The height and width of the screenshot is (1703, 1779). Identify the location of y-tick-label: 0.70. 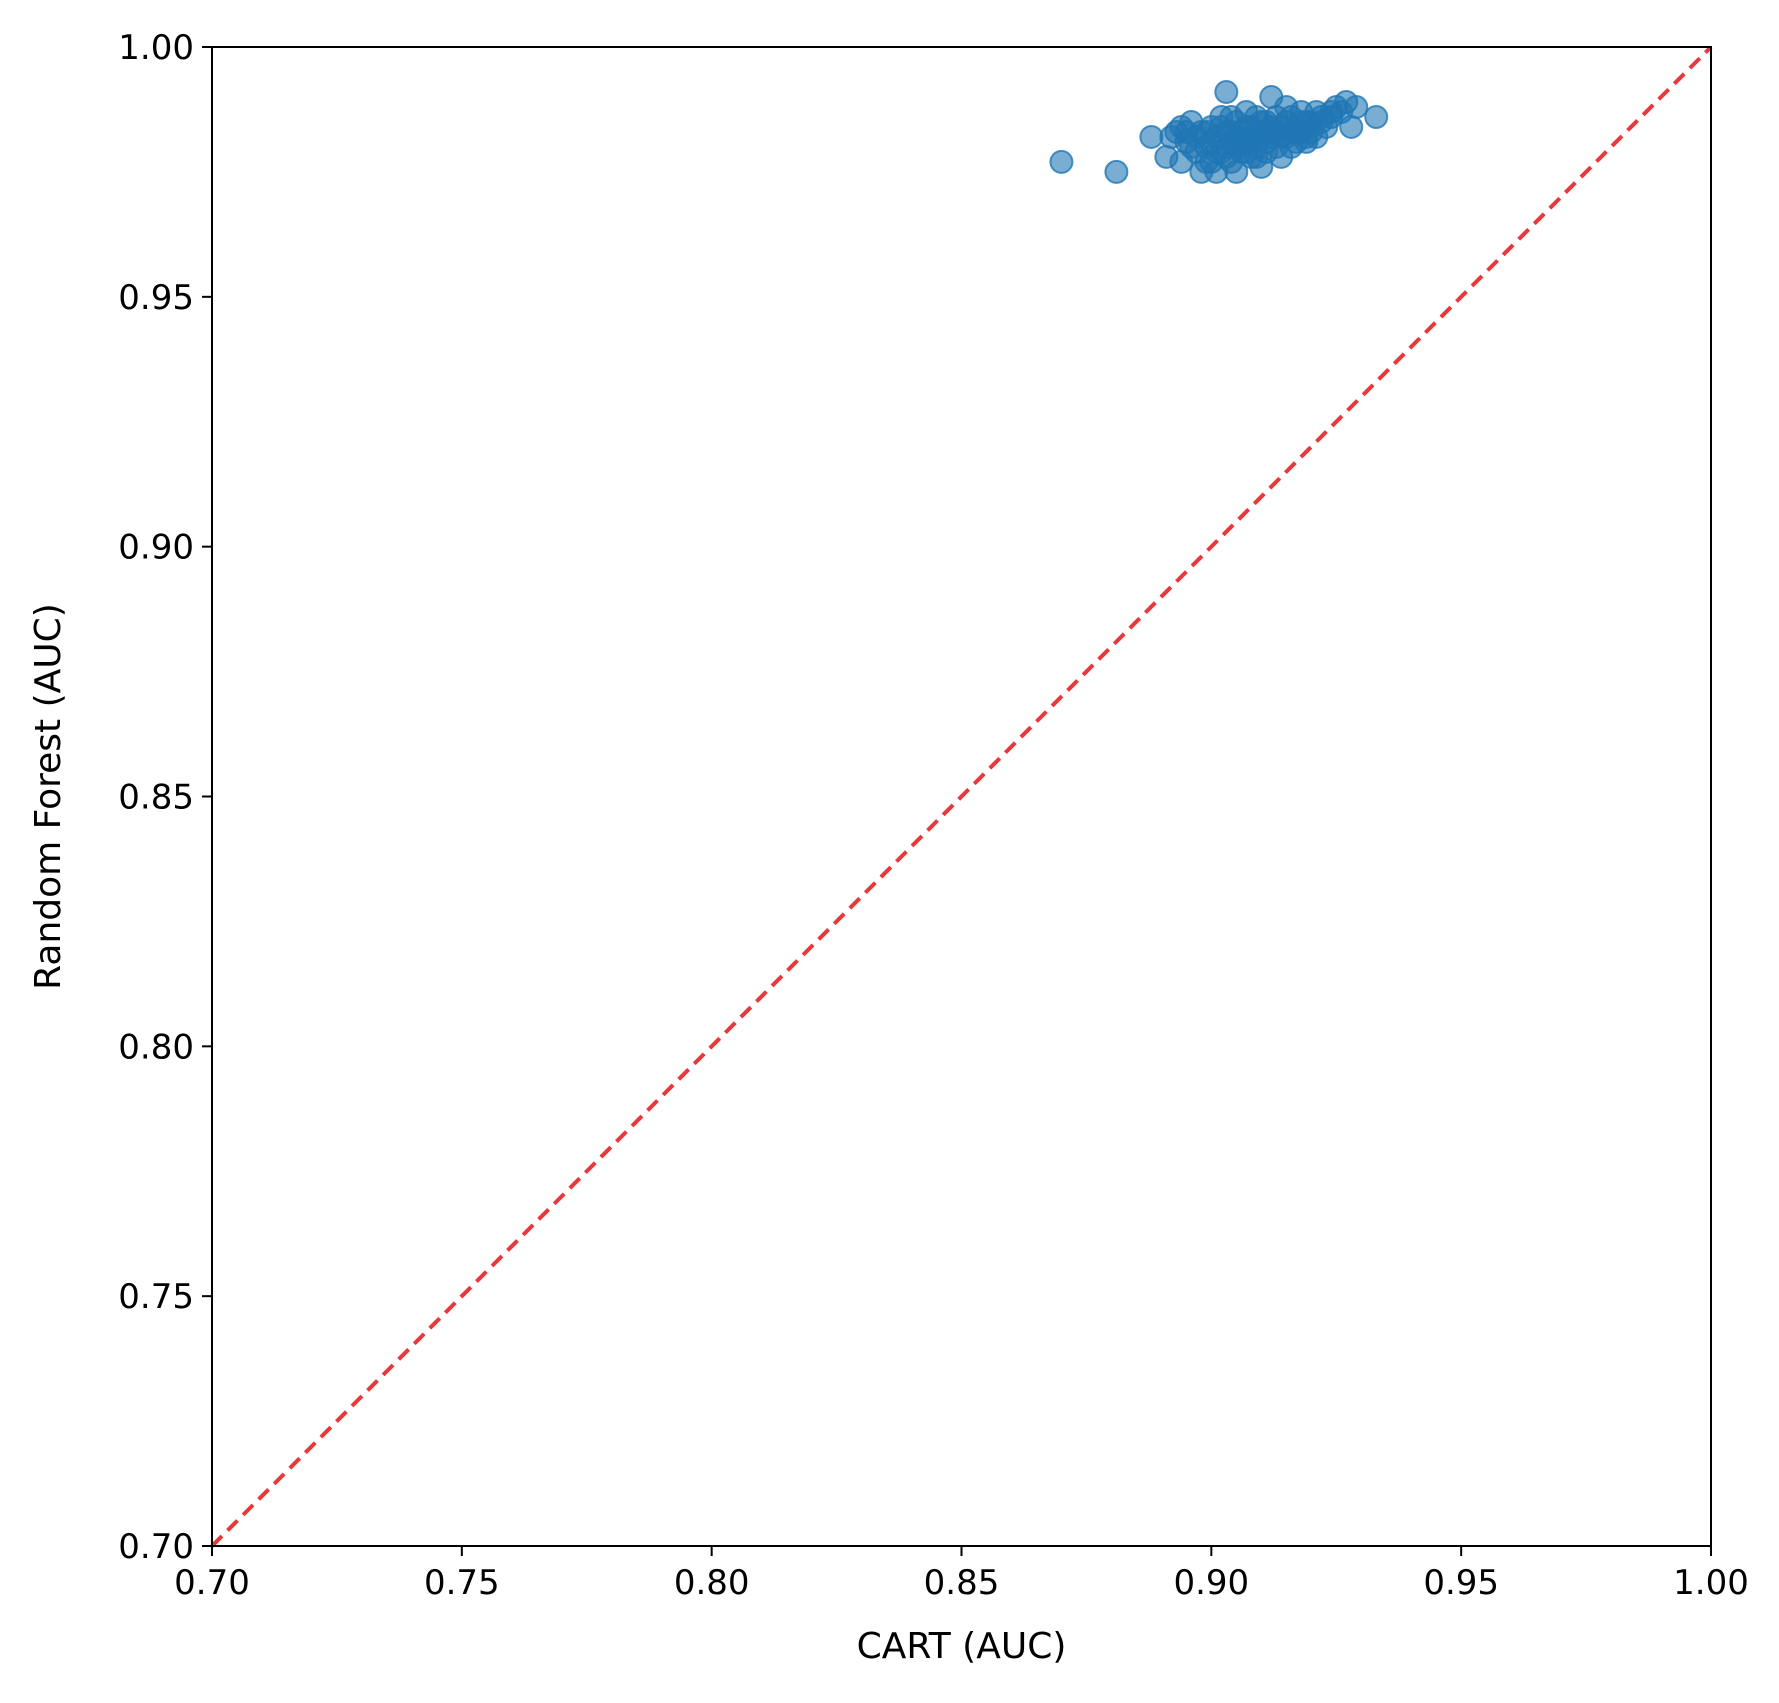
(156, 1547).